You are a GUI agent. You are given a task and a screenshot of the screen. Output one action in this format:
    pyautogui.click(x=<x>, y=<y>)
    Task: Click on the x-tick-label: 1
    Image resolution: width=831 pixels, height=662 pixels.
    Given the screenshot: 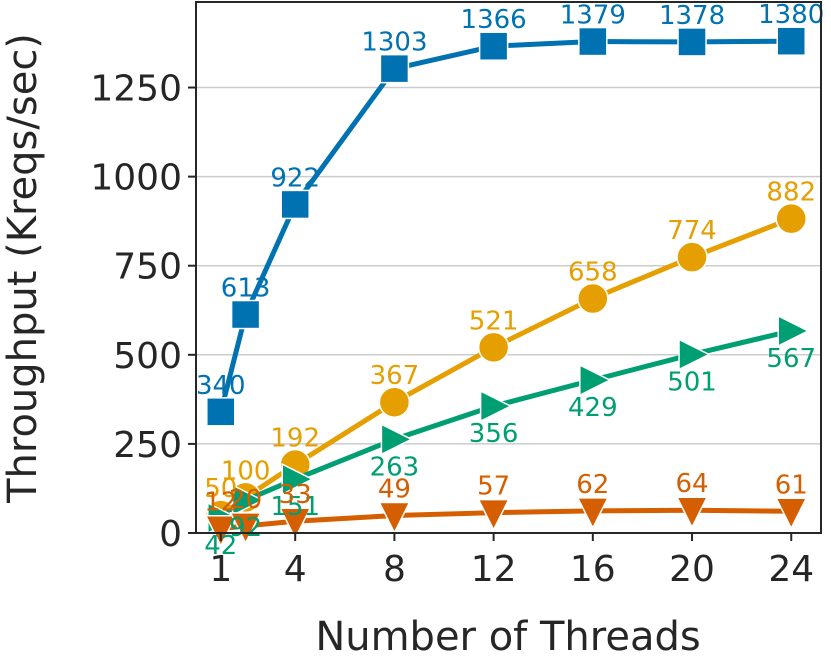 What is the action you would take?
    pyautogui.click(x=220, y=569)
    